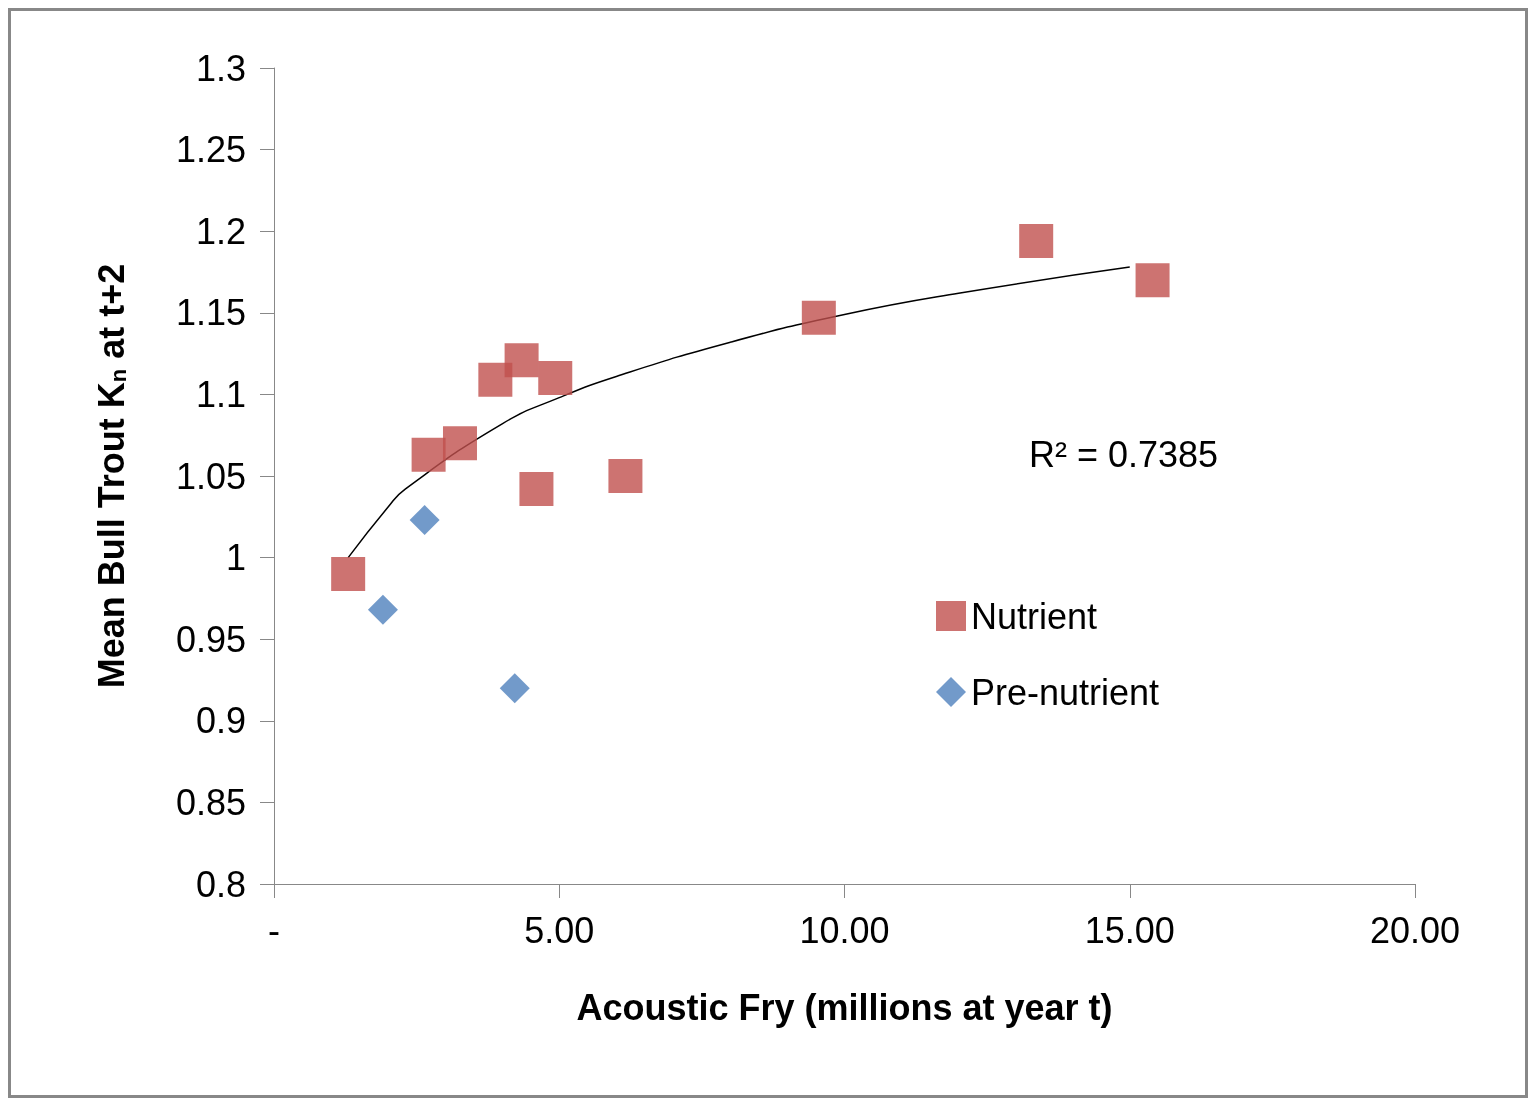 The height and width of the screenshot is (1107, 1538). I want to click on x-tick-label: 15.00, so click(1129, 930).